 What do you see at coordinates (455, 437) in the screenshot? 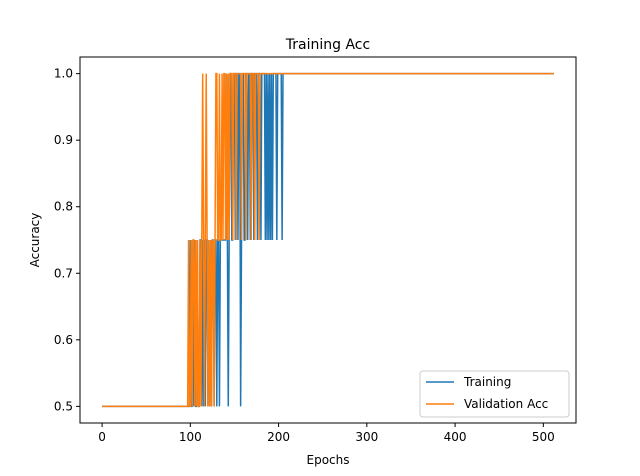
I see `x-tick-label: 400` at bounding box center [455, 437].